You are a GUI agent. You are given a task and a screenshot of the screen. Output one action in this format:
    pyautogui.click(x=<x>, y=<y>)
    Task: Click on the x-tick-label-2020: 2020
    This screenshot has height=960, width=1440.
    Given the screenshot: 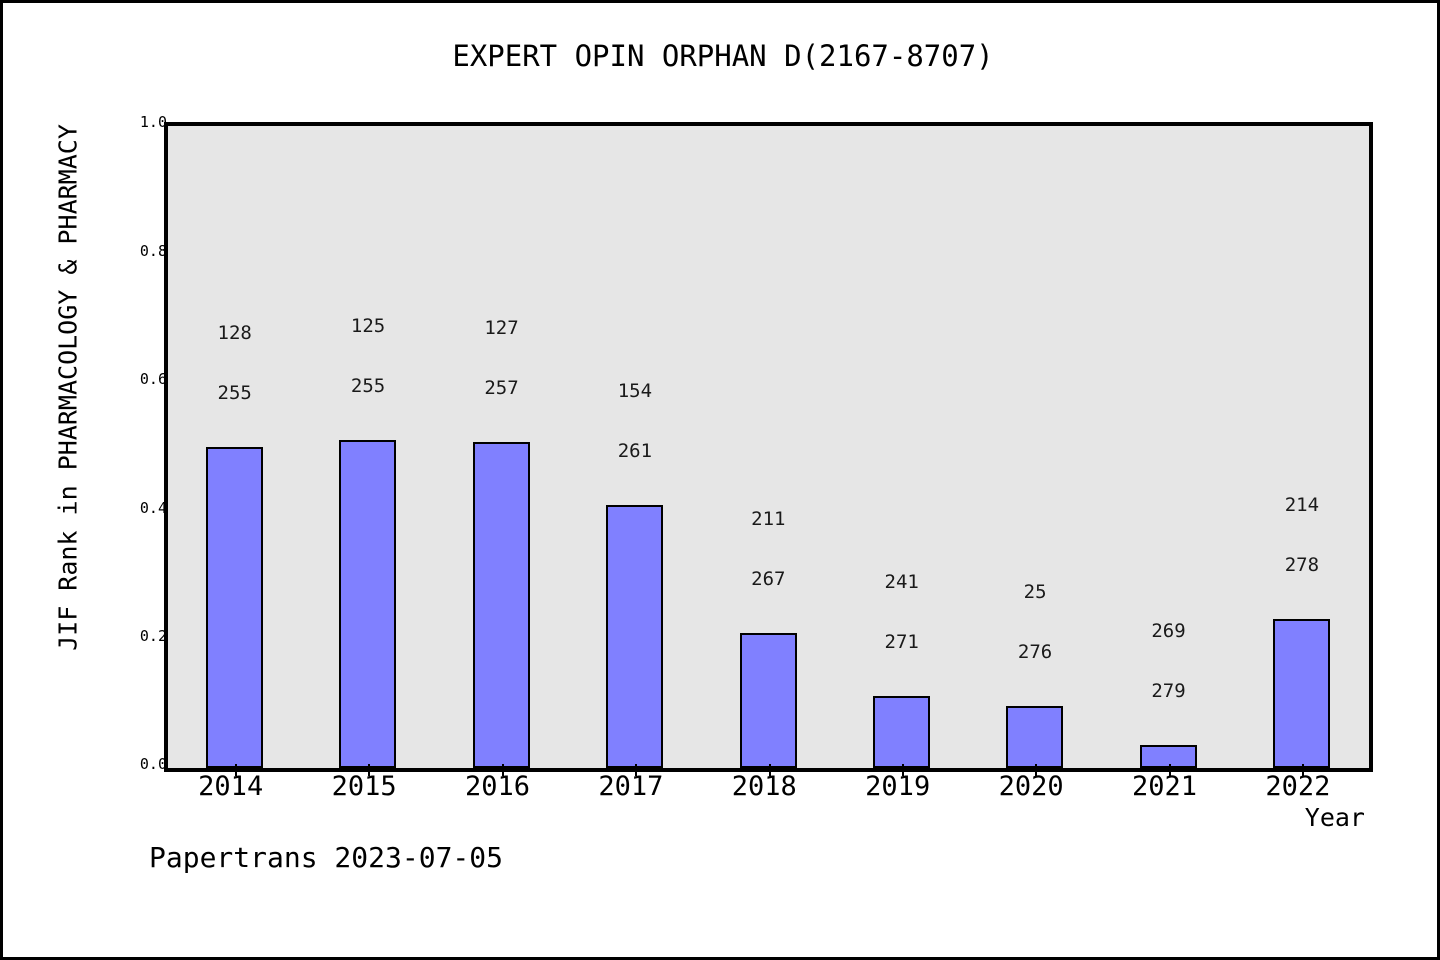 What is the action you would take?
    pyautogui.click(x=1031, y=786)
    